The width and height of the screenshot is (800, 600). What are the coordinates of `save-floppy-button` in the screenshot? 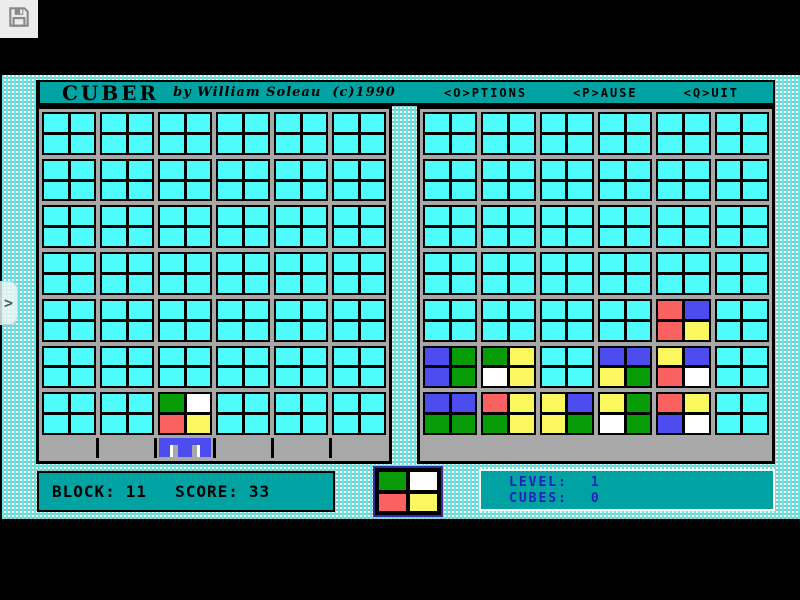 It's located at (19, 19).